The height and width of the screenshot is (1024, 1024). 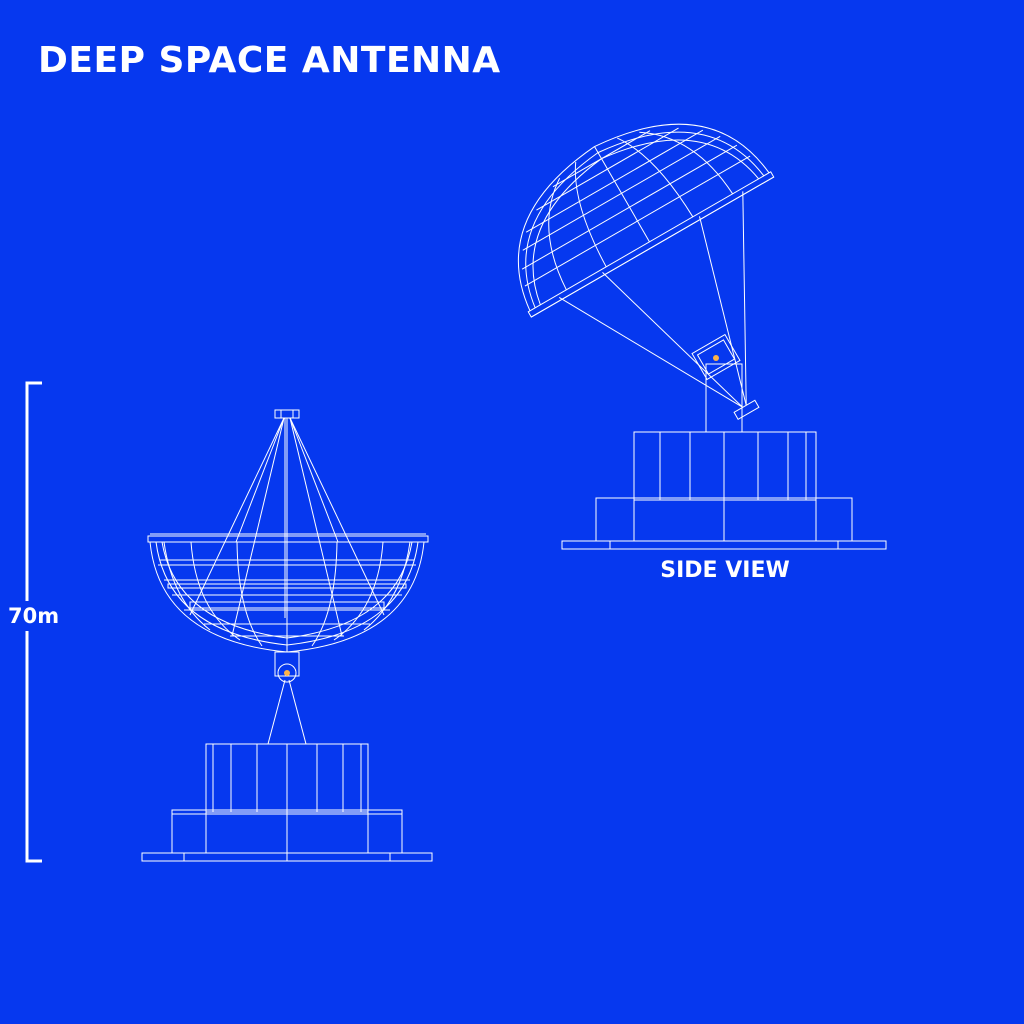 What do you see at coordinates (287, 414) in the screenshot?
I see `subreflector` at bounding box center [287, 414].